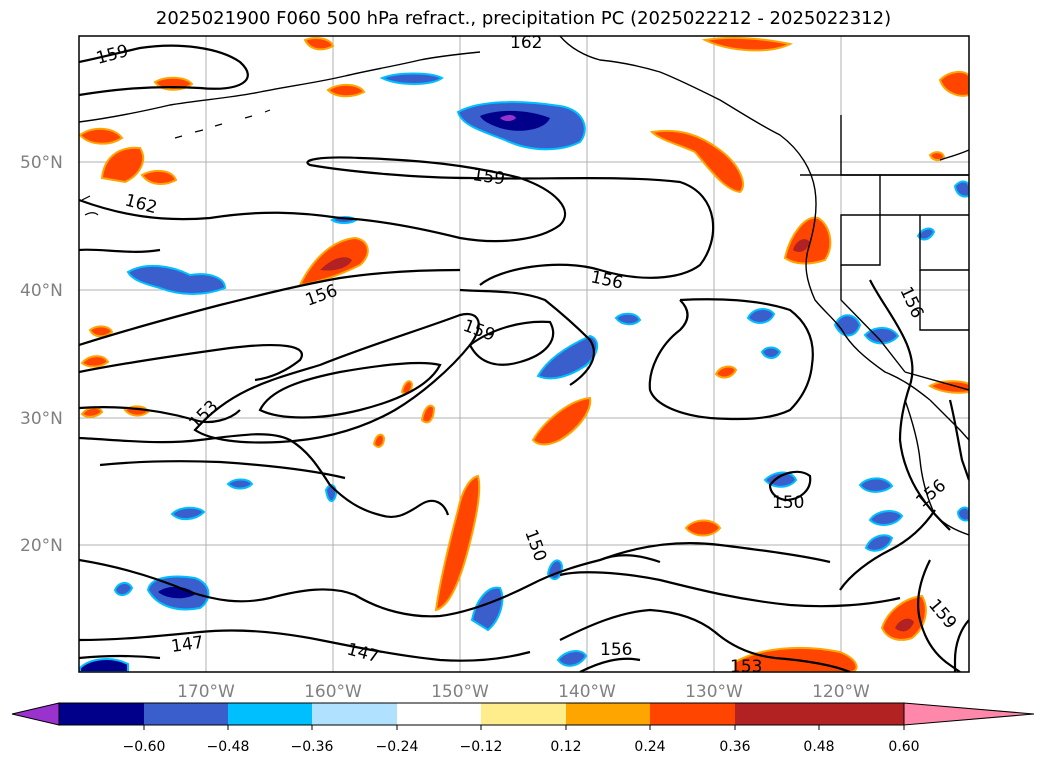 Image resolution: width=1047 pixels, height=765 pixels. Describe the element at coordinates (565, 747) in the screenshot. I see `colorbar-tick-label: 0.12` at that location.